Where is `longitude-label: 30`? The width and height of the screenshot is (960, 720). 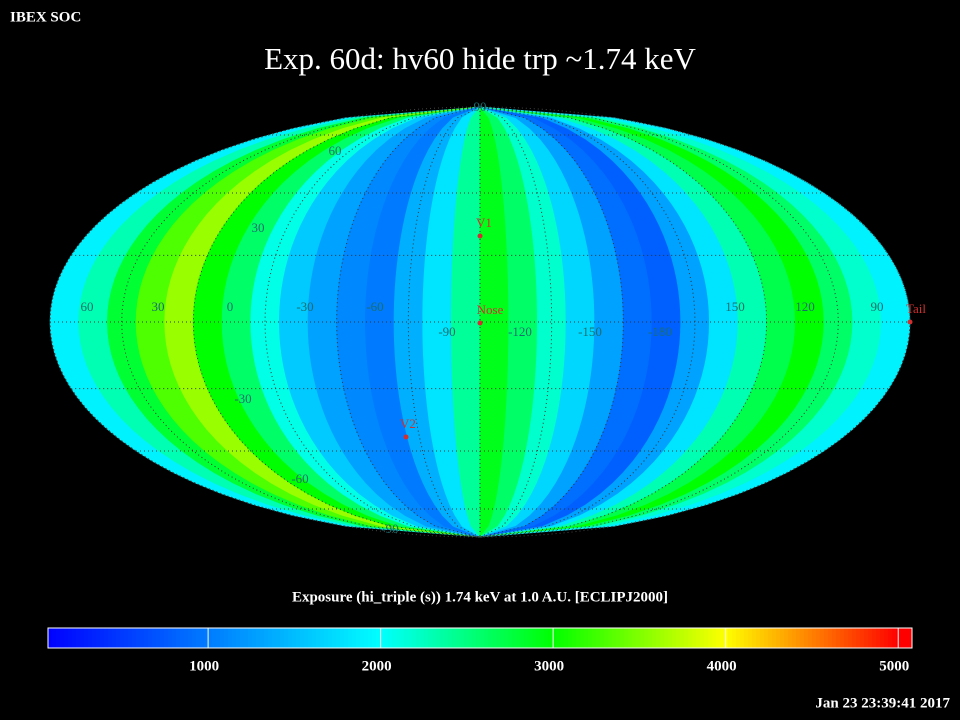
longitude-label: 30 is located at coordinates (158, 306).